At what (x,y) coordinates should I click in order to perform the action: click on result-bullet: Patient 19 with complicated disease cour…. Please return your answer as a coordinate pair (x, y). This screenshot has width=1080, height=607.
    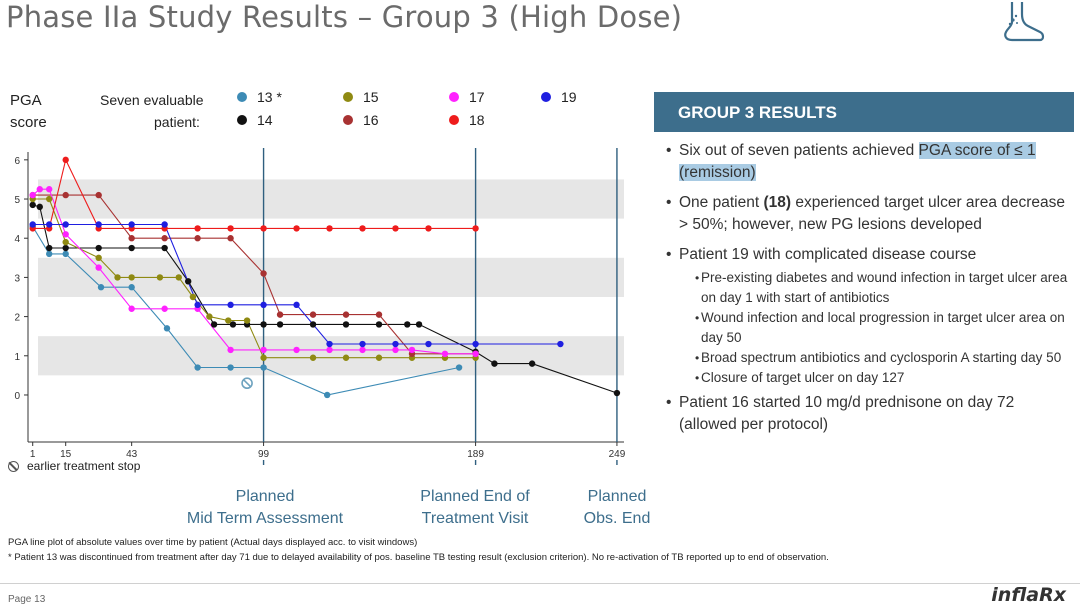
    Looking at the image, I should click on (868, 316).